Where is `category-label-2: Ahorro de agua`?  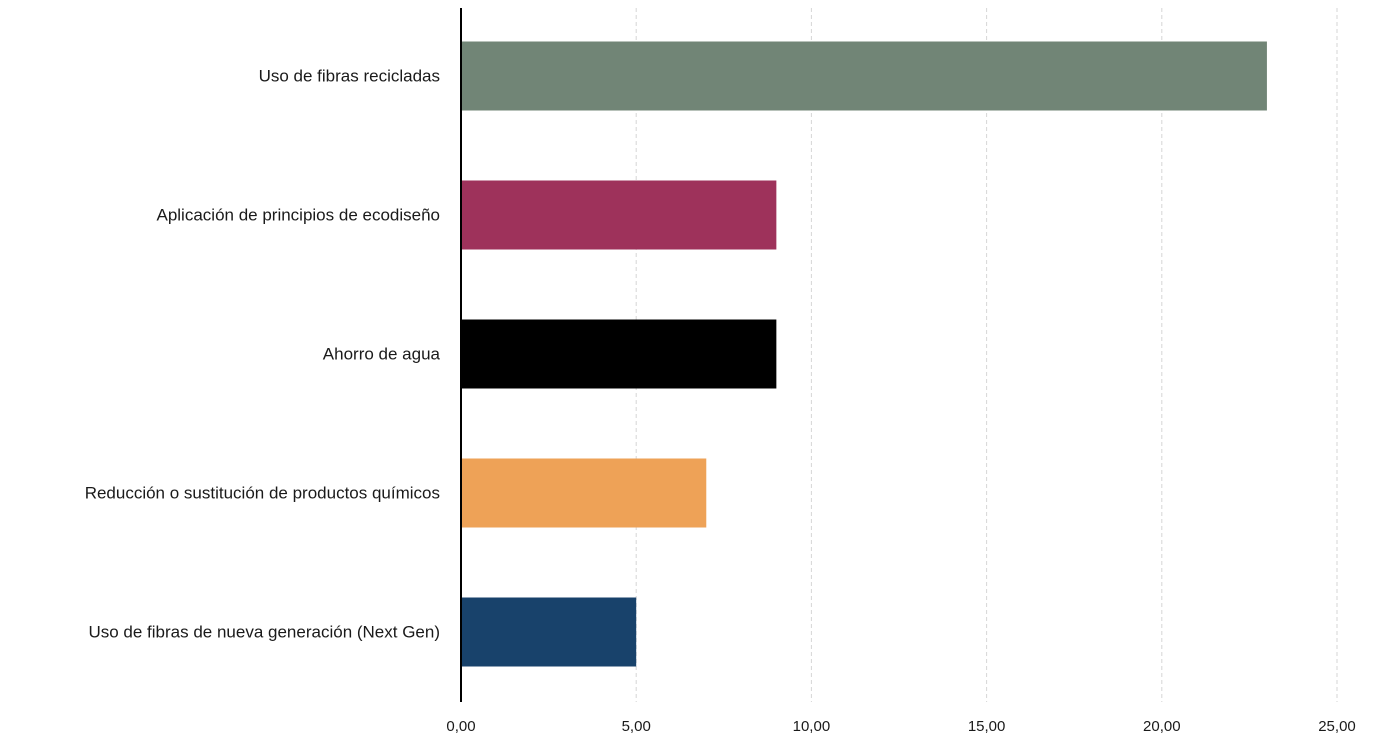 category-label-2: Ahorro de agua is located at coordinates (382, 354).